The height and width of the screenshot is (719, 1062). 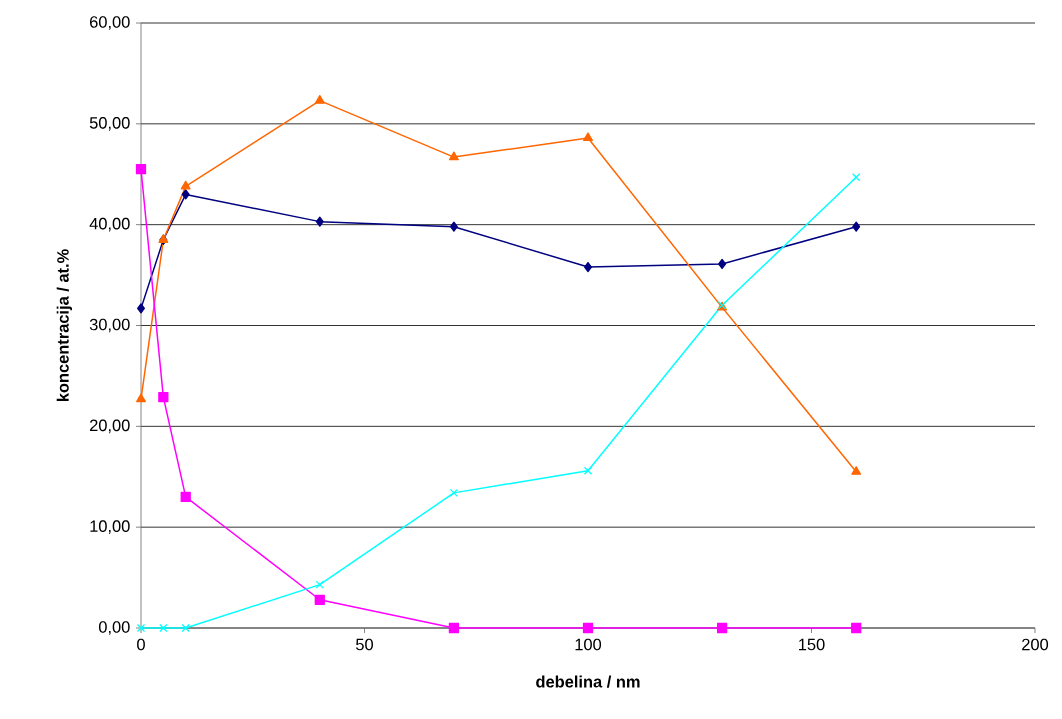 I want to click on y-tick-label: 60,00, so click(x=110, y=23).